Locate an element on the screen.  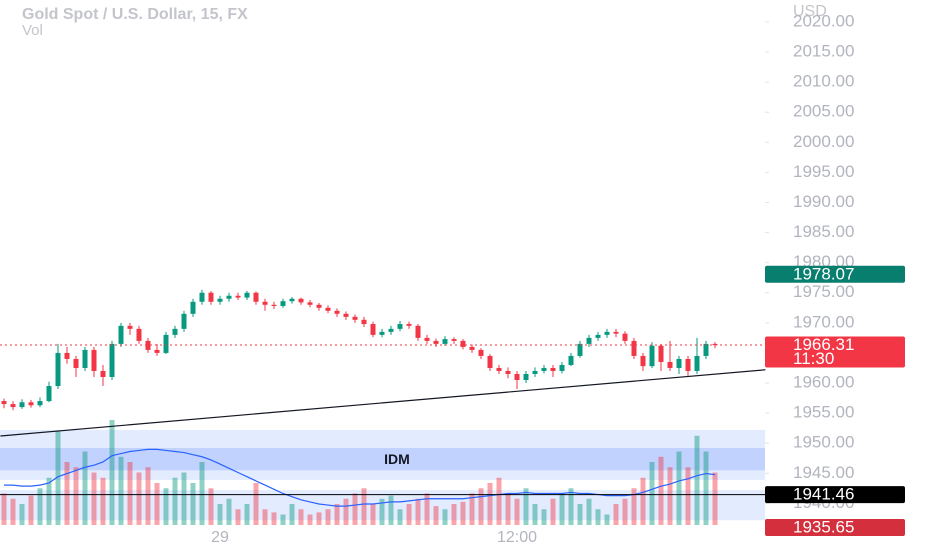
y-tick-label: 1990.00 is located at coordinates (823, 201).